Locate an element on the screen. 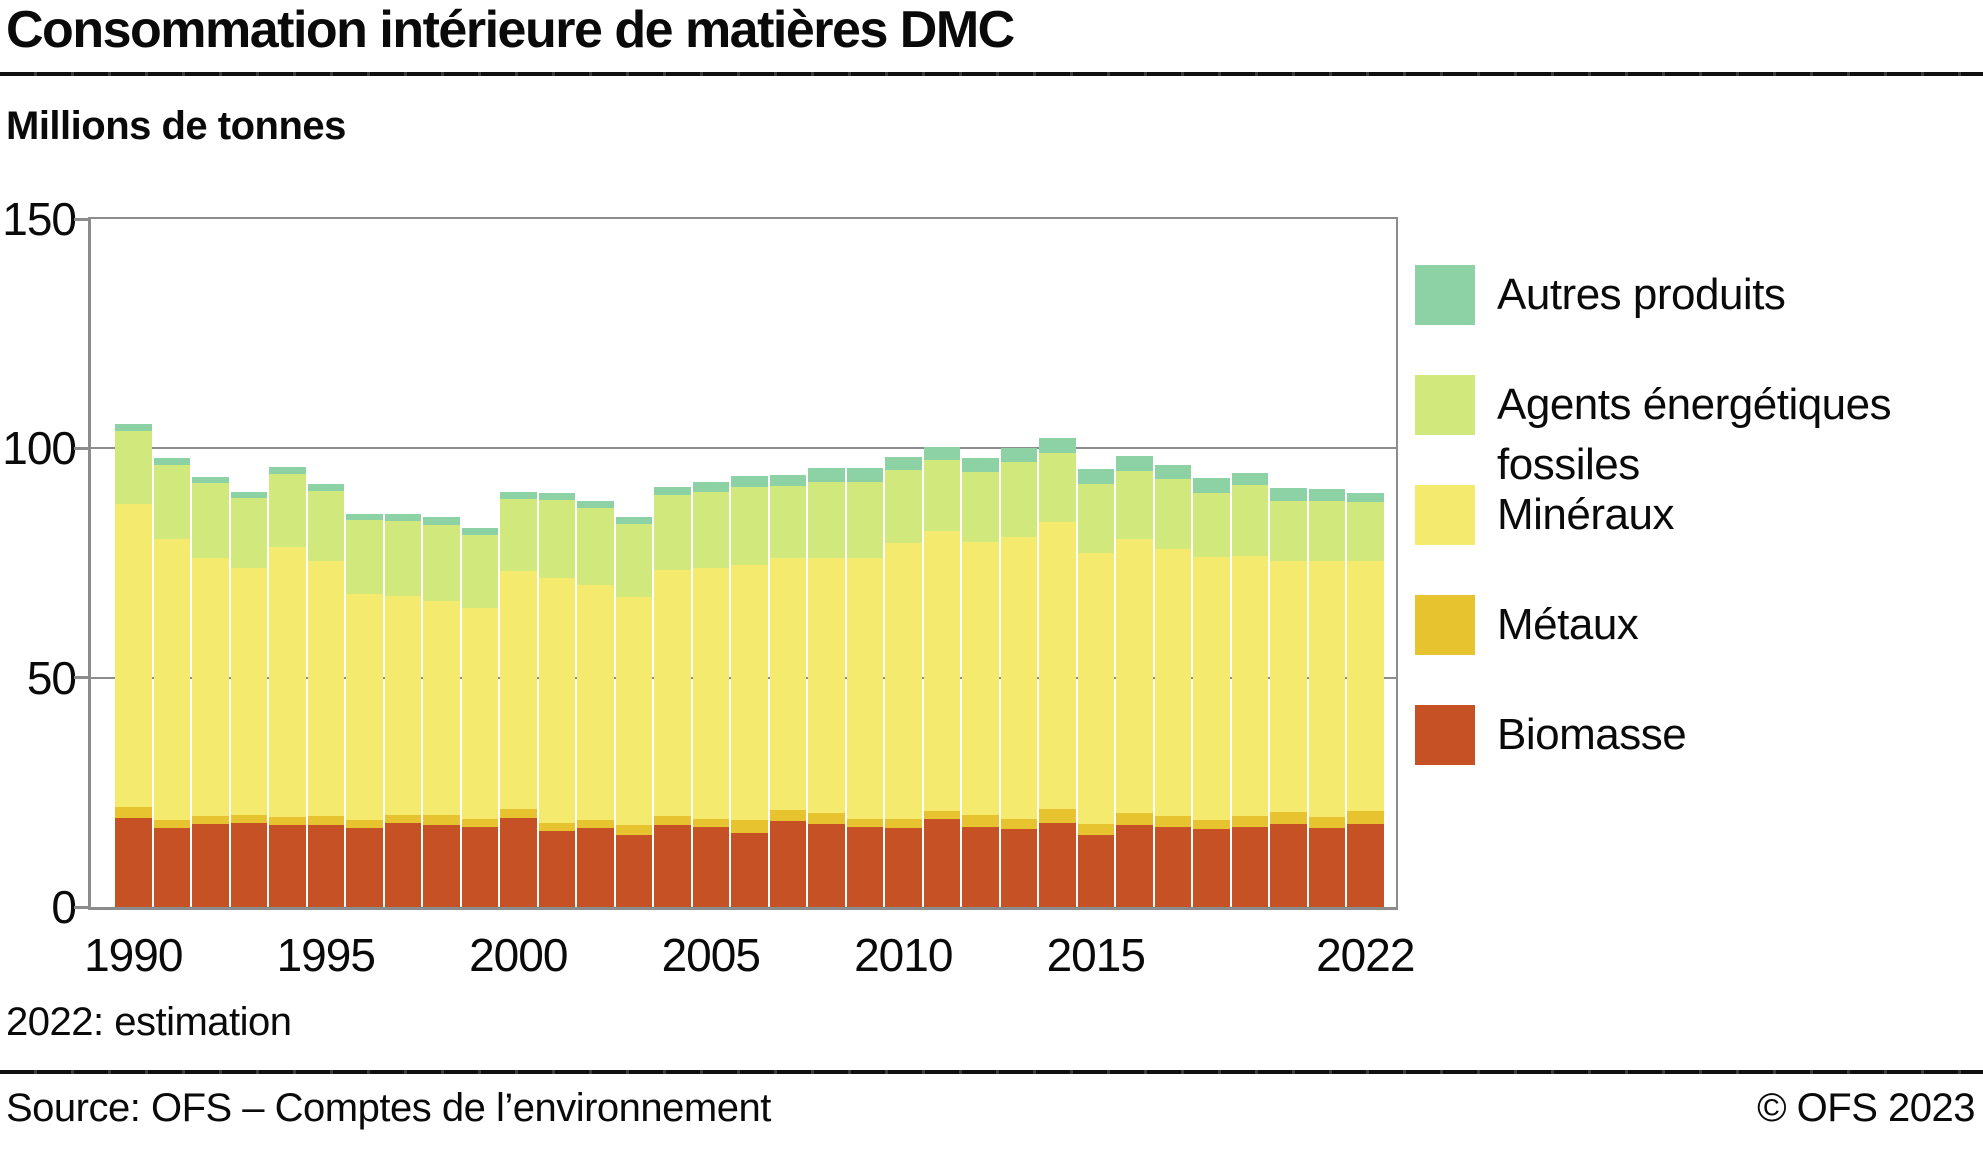 Image resolution: width=1983 pixels, height=1161 pixels. footnote: 2022: estimation is located at coordinates (149, 1022).